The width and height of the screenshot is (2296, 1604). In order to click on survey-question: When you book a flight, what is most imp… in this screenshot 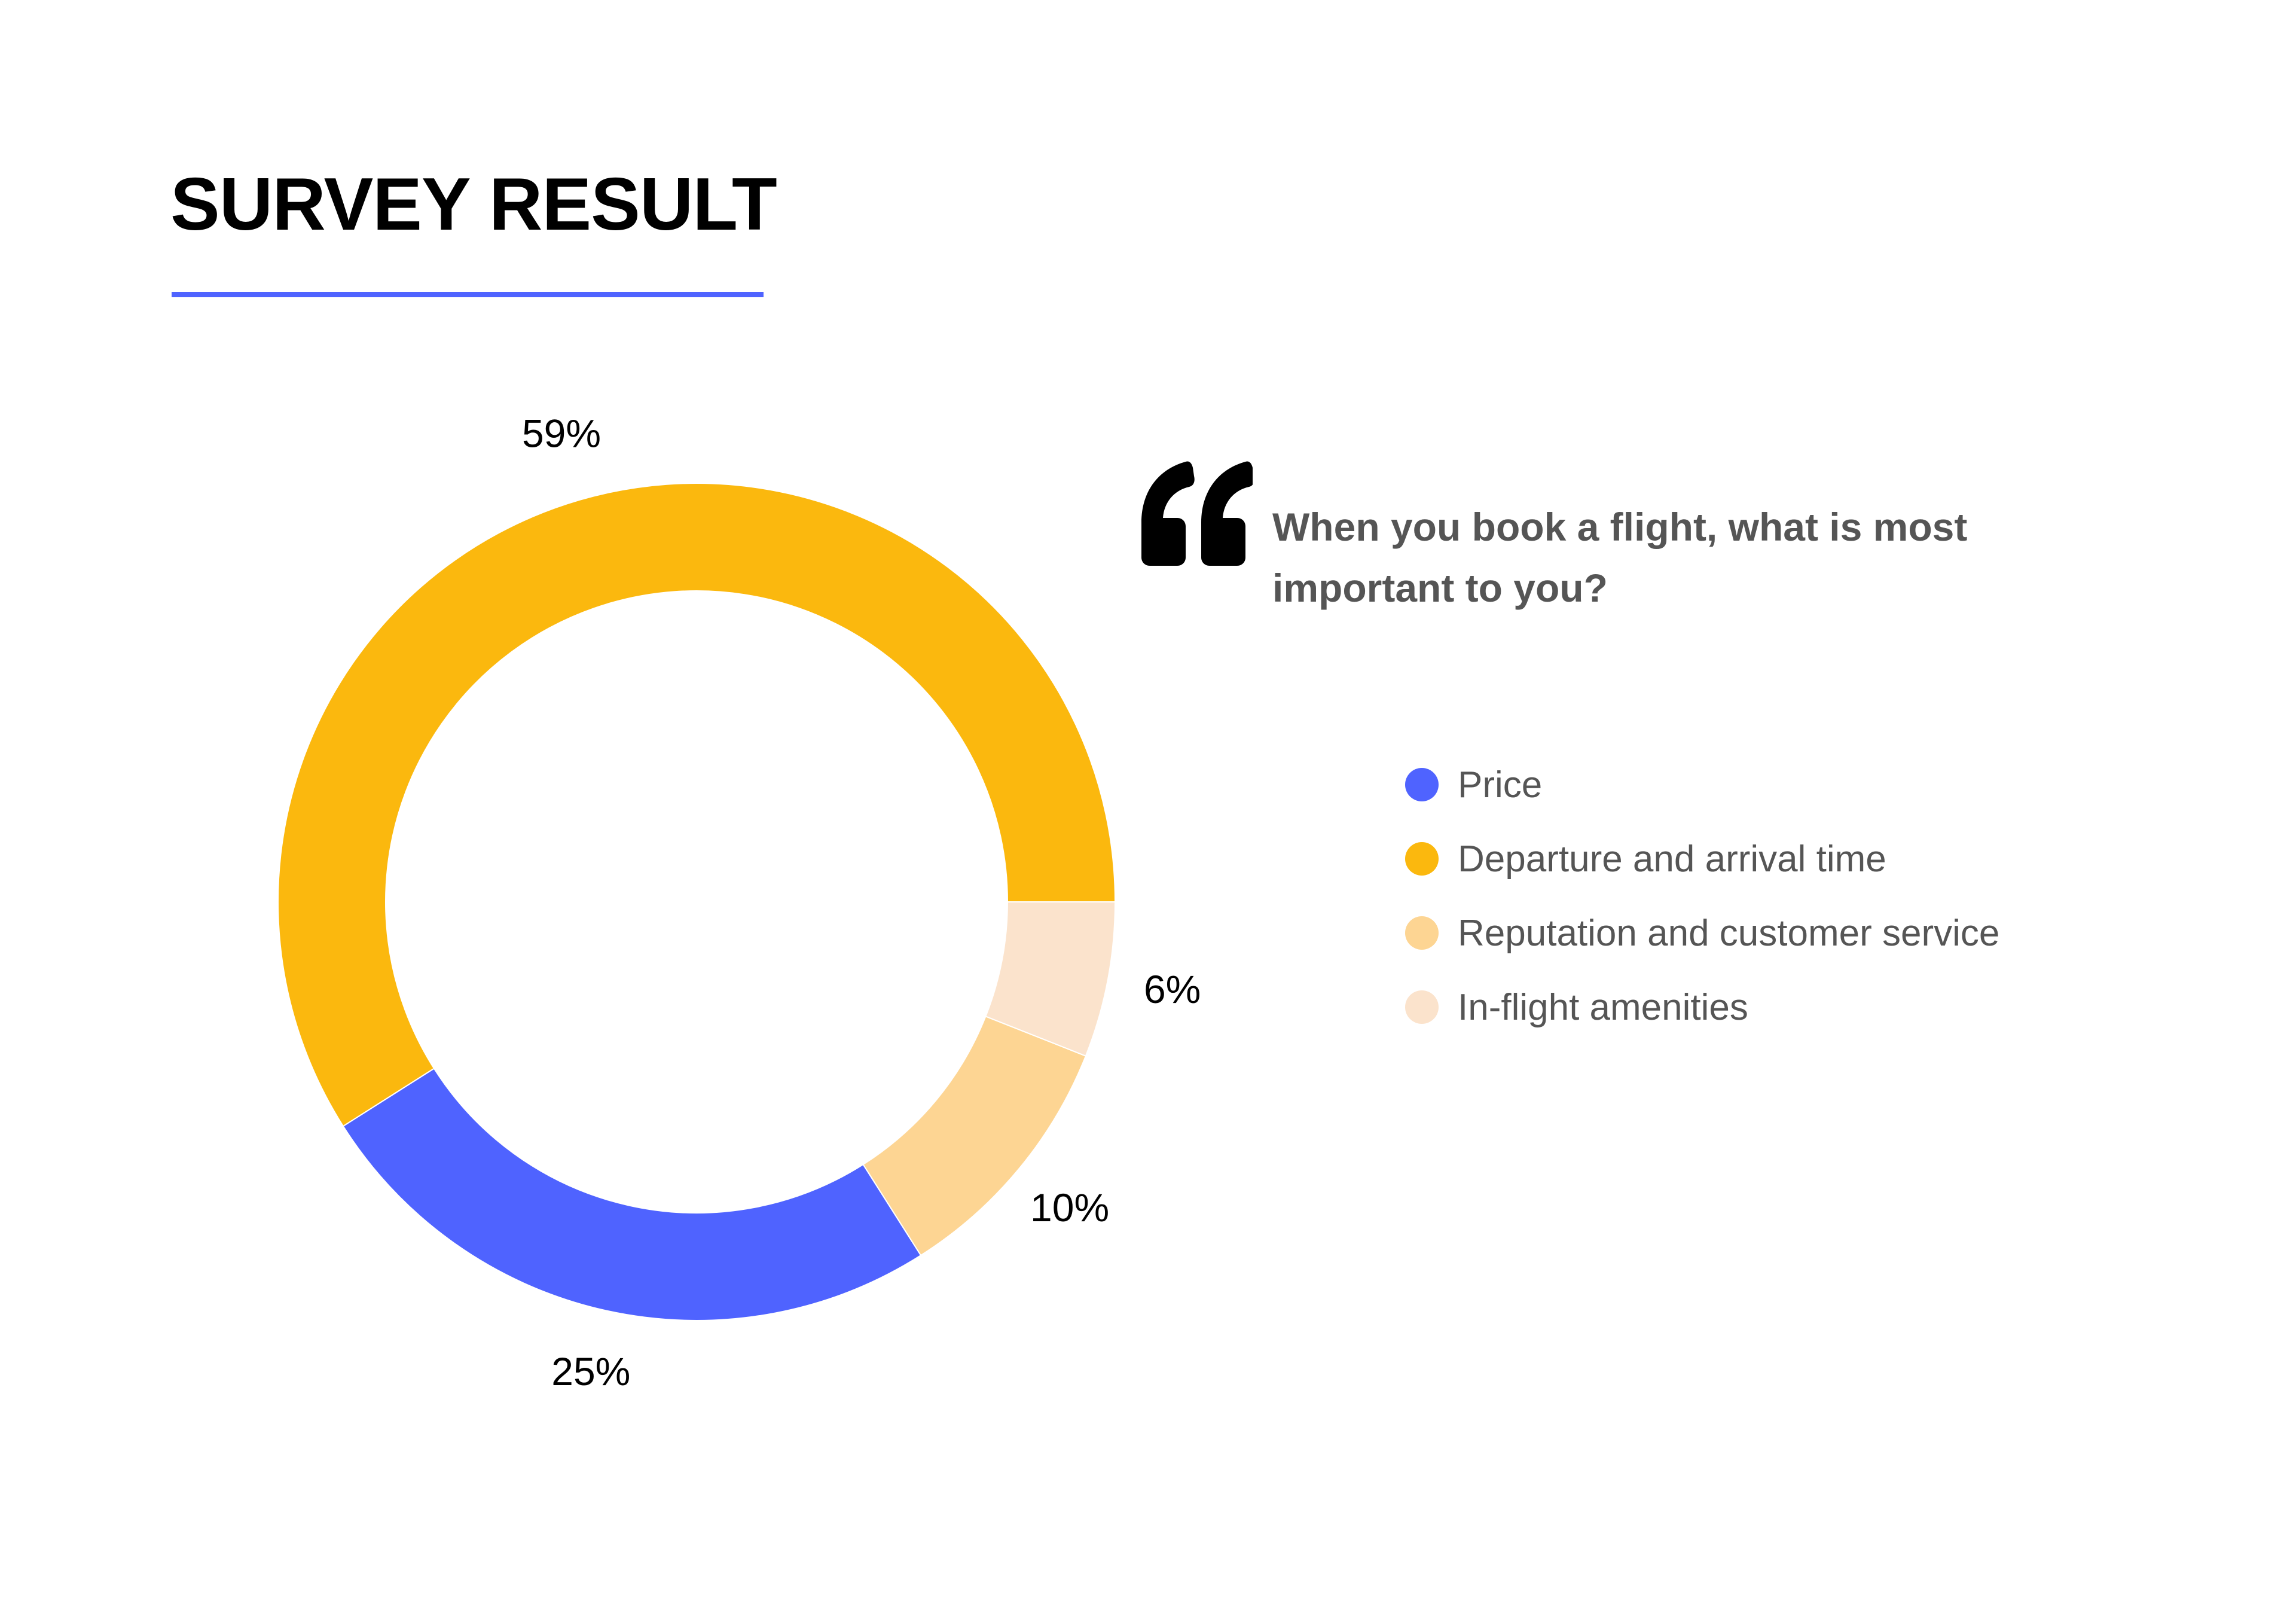, I will do `click(1620, 557)`.